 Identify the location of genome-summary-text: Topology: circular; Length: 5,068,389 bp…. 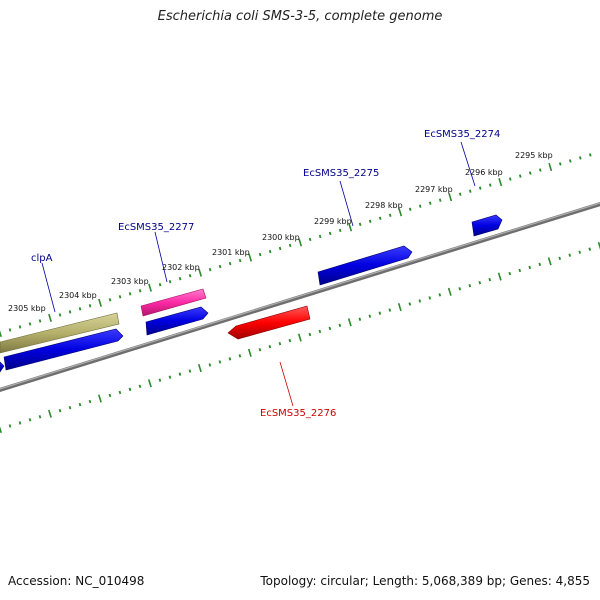
(425, 581).